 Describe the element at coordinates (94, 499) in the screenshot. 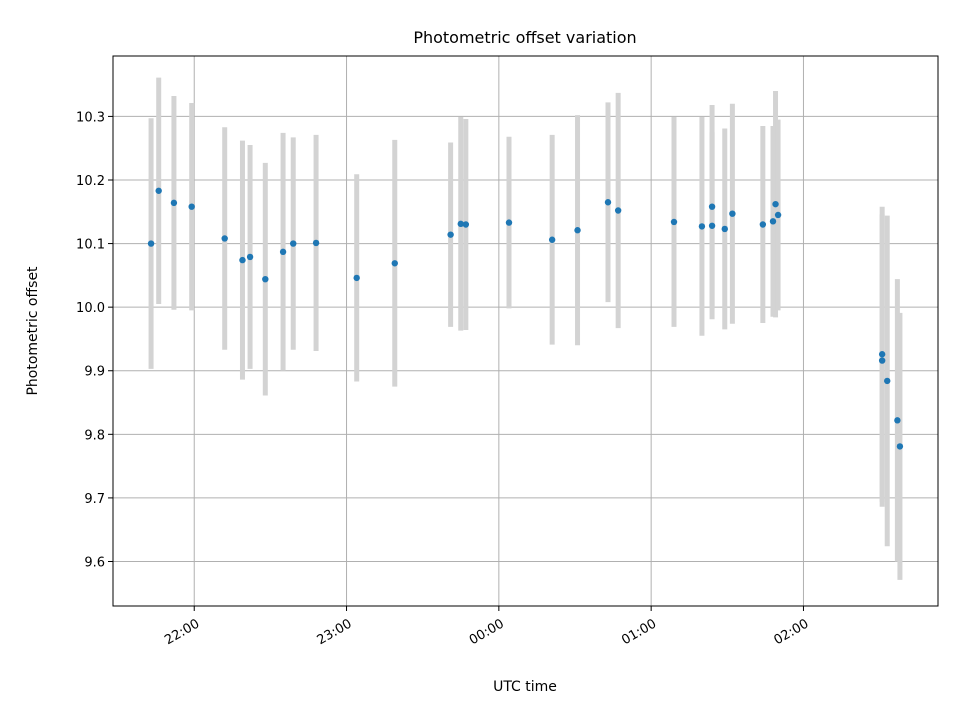

I see `y-tick-label: 9.7` at that location.